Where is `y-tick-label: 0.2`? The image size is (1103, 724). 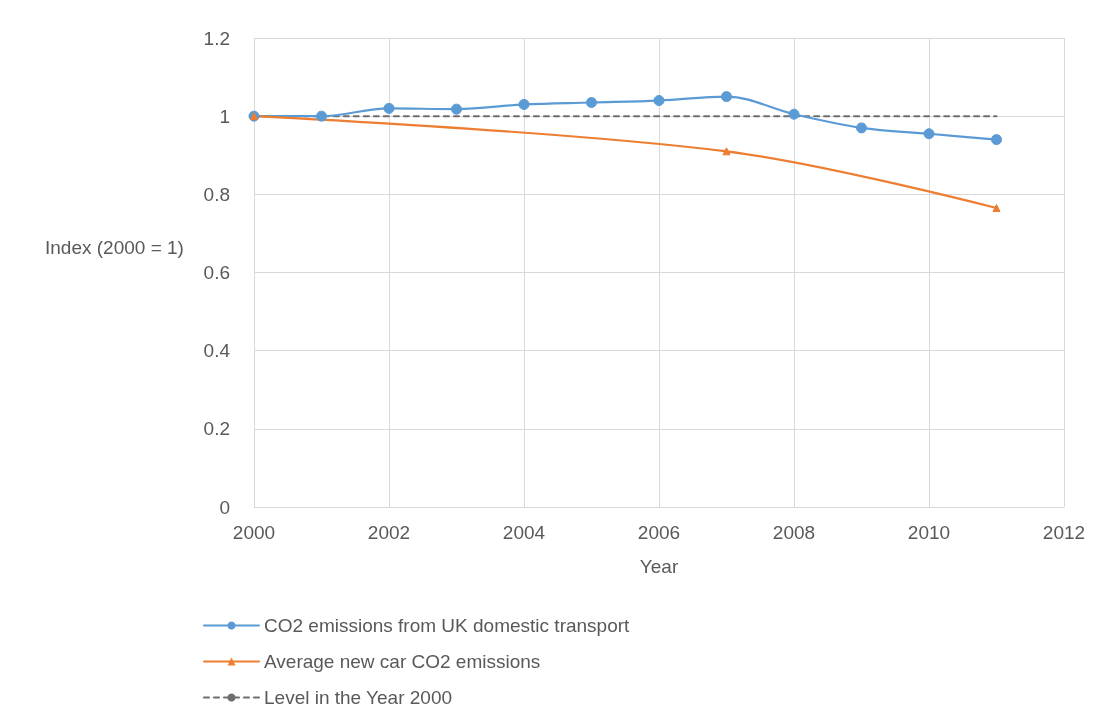 y-tick-label: 0.2 is located at coordinates (216, 429).